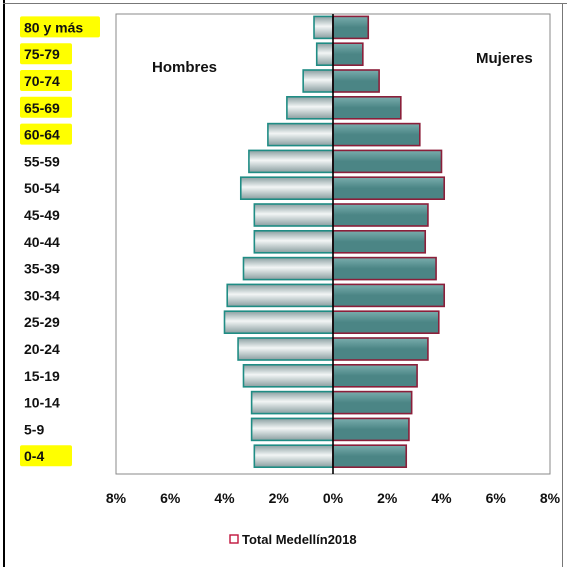 This screenshot has width=567, height=567. Describe the element at coordinates (299, 539) in the screenshot. I see `legend-label: Total Medellín2018` at that location.